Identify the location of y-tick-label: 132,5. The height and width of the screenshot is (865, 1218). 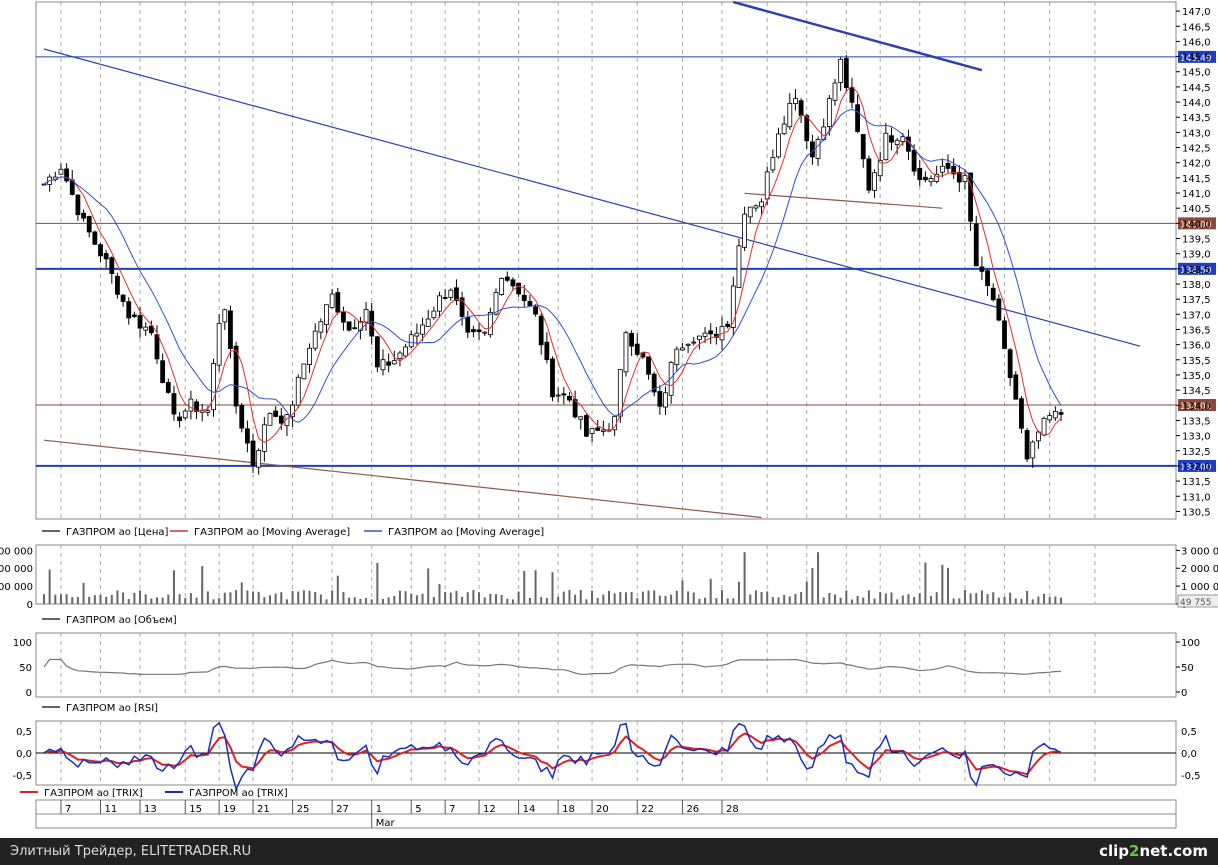
(1196, 452).